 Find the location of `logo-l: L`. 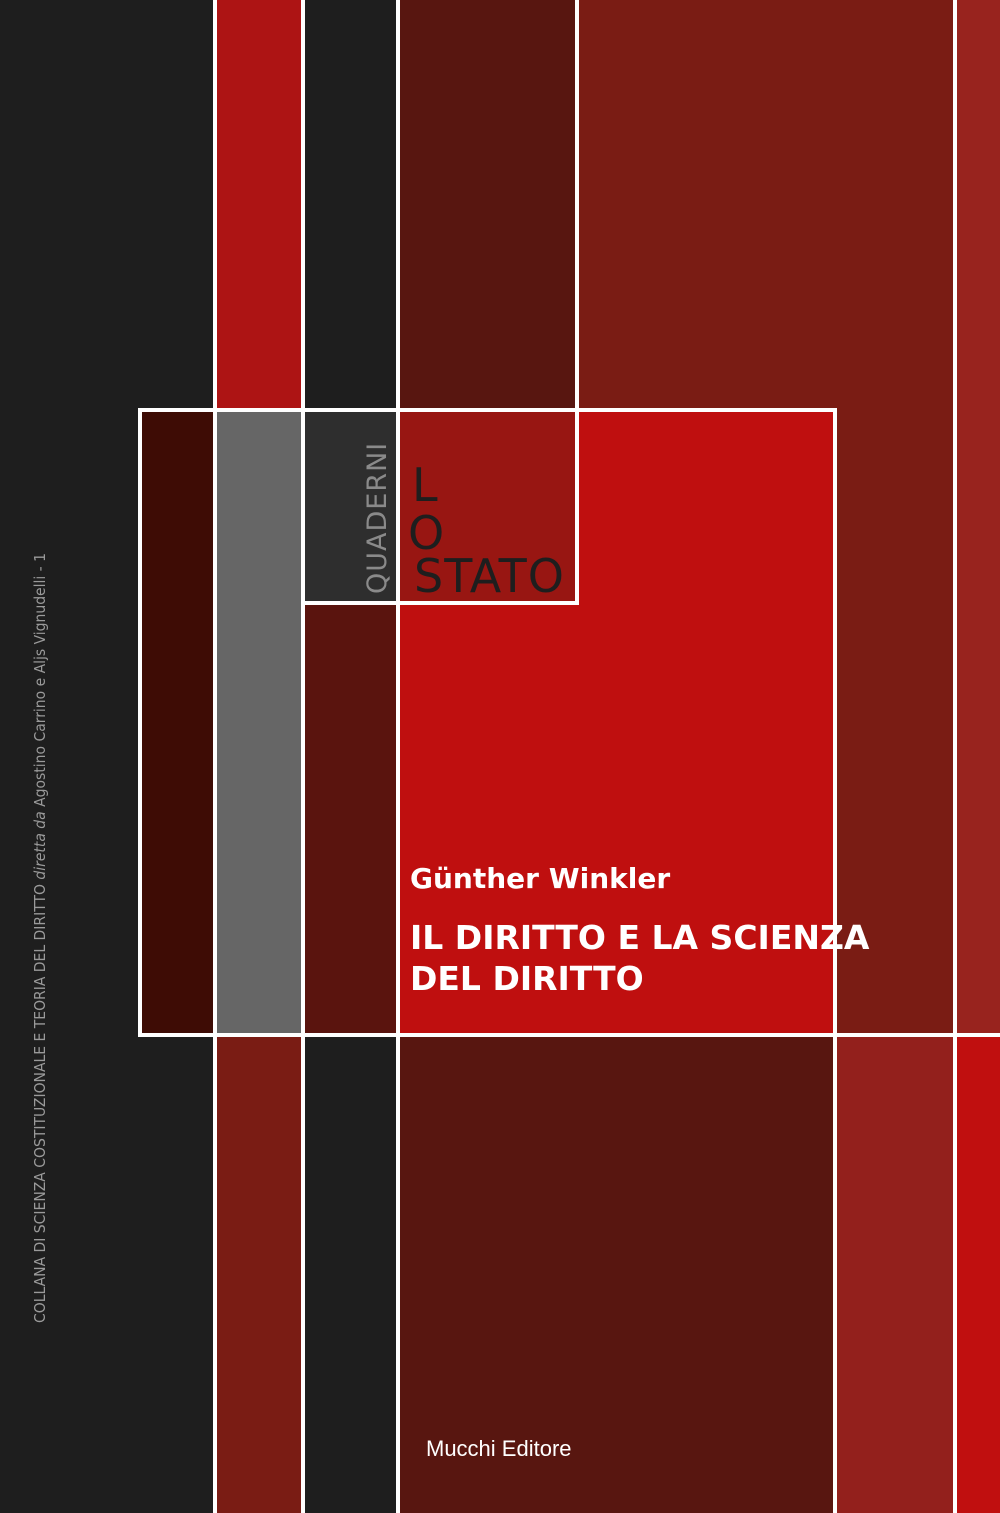

logo-l: L is located at coordinates (425, 485).